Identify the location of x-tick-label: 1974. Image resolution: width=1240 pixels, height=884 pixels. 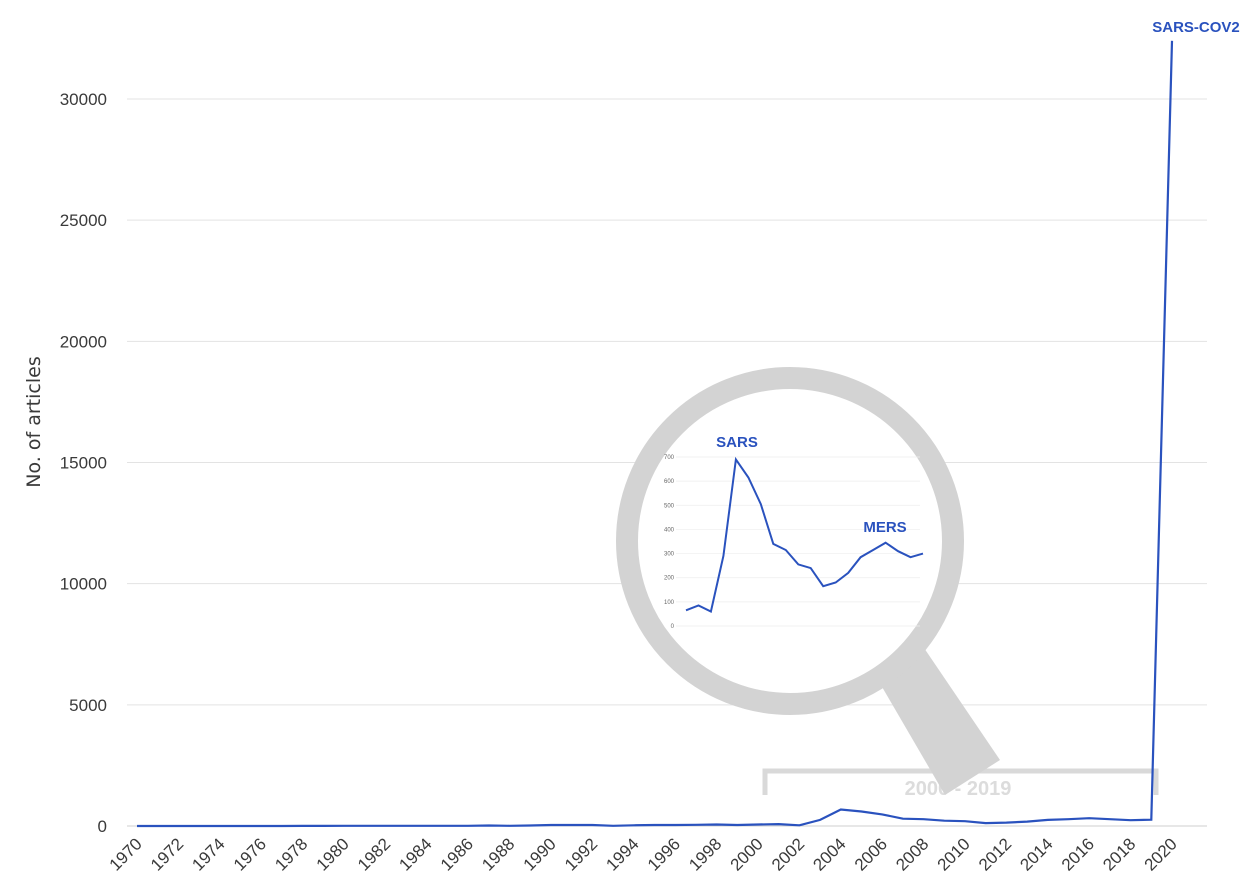
(208, 854).